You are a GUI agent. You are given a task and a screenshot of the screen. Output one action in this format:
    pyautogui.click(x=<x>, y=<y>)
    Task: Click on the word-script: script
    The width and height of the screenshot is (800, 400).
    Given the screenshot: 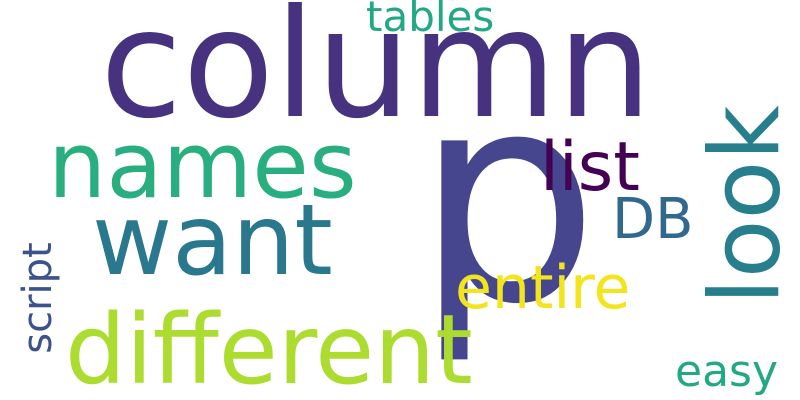 What is the action you would take?
    pyautogui.click(x=38, y=298)
    